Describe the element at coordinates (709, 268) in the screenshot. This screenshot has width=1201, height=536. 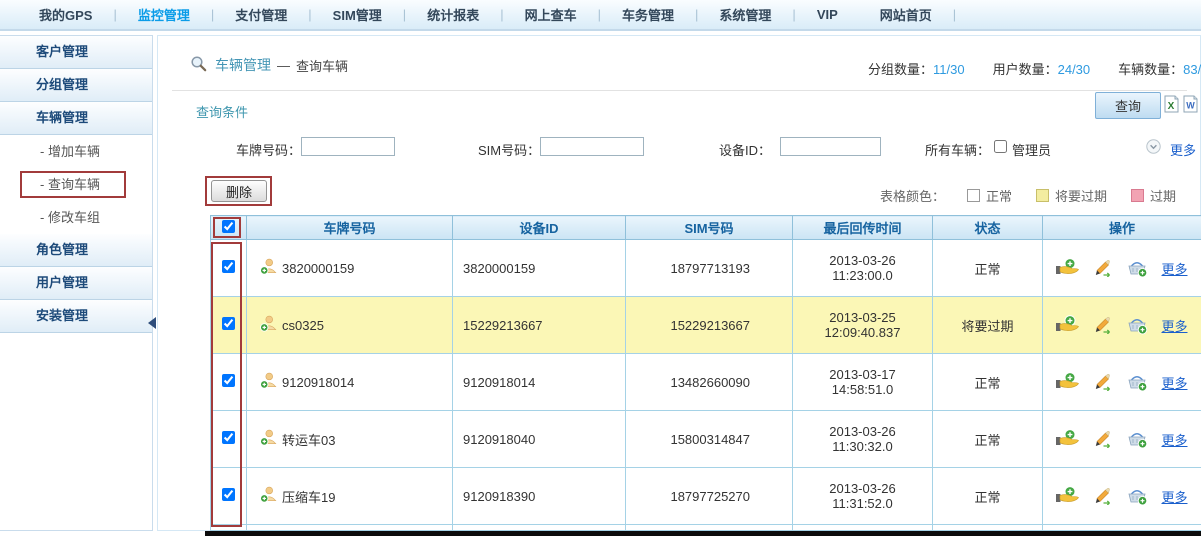
I see `sim-number: 18797713193` at that location.